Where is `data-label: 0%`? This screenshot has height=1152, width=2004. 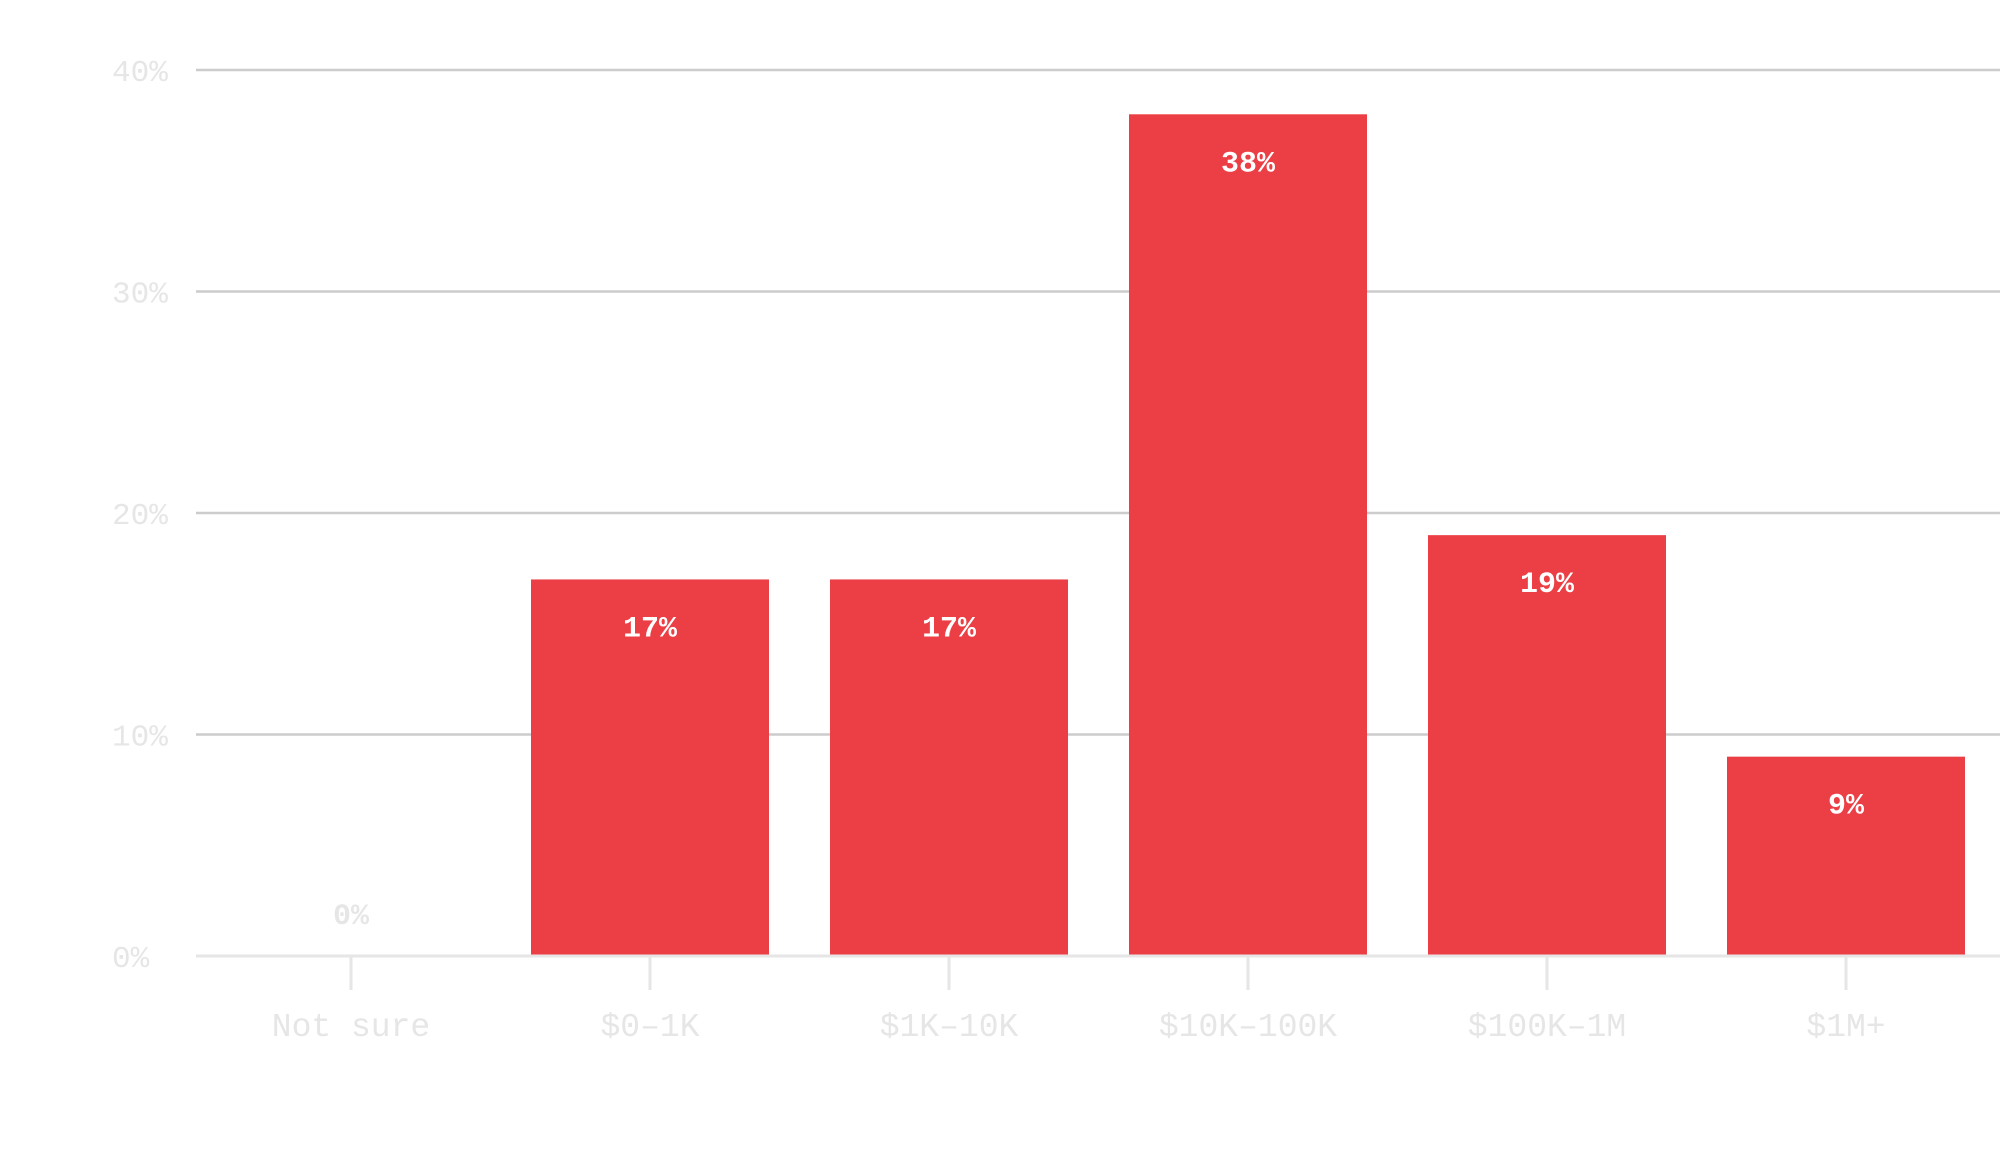 data-label: 0% is located at coordinates (351, 917).